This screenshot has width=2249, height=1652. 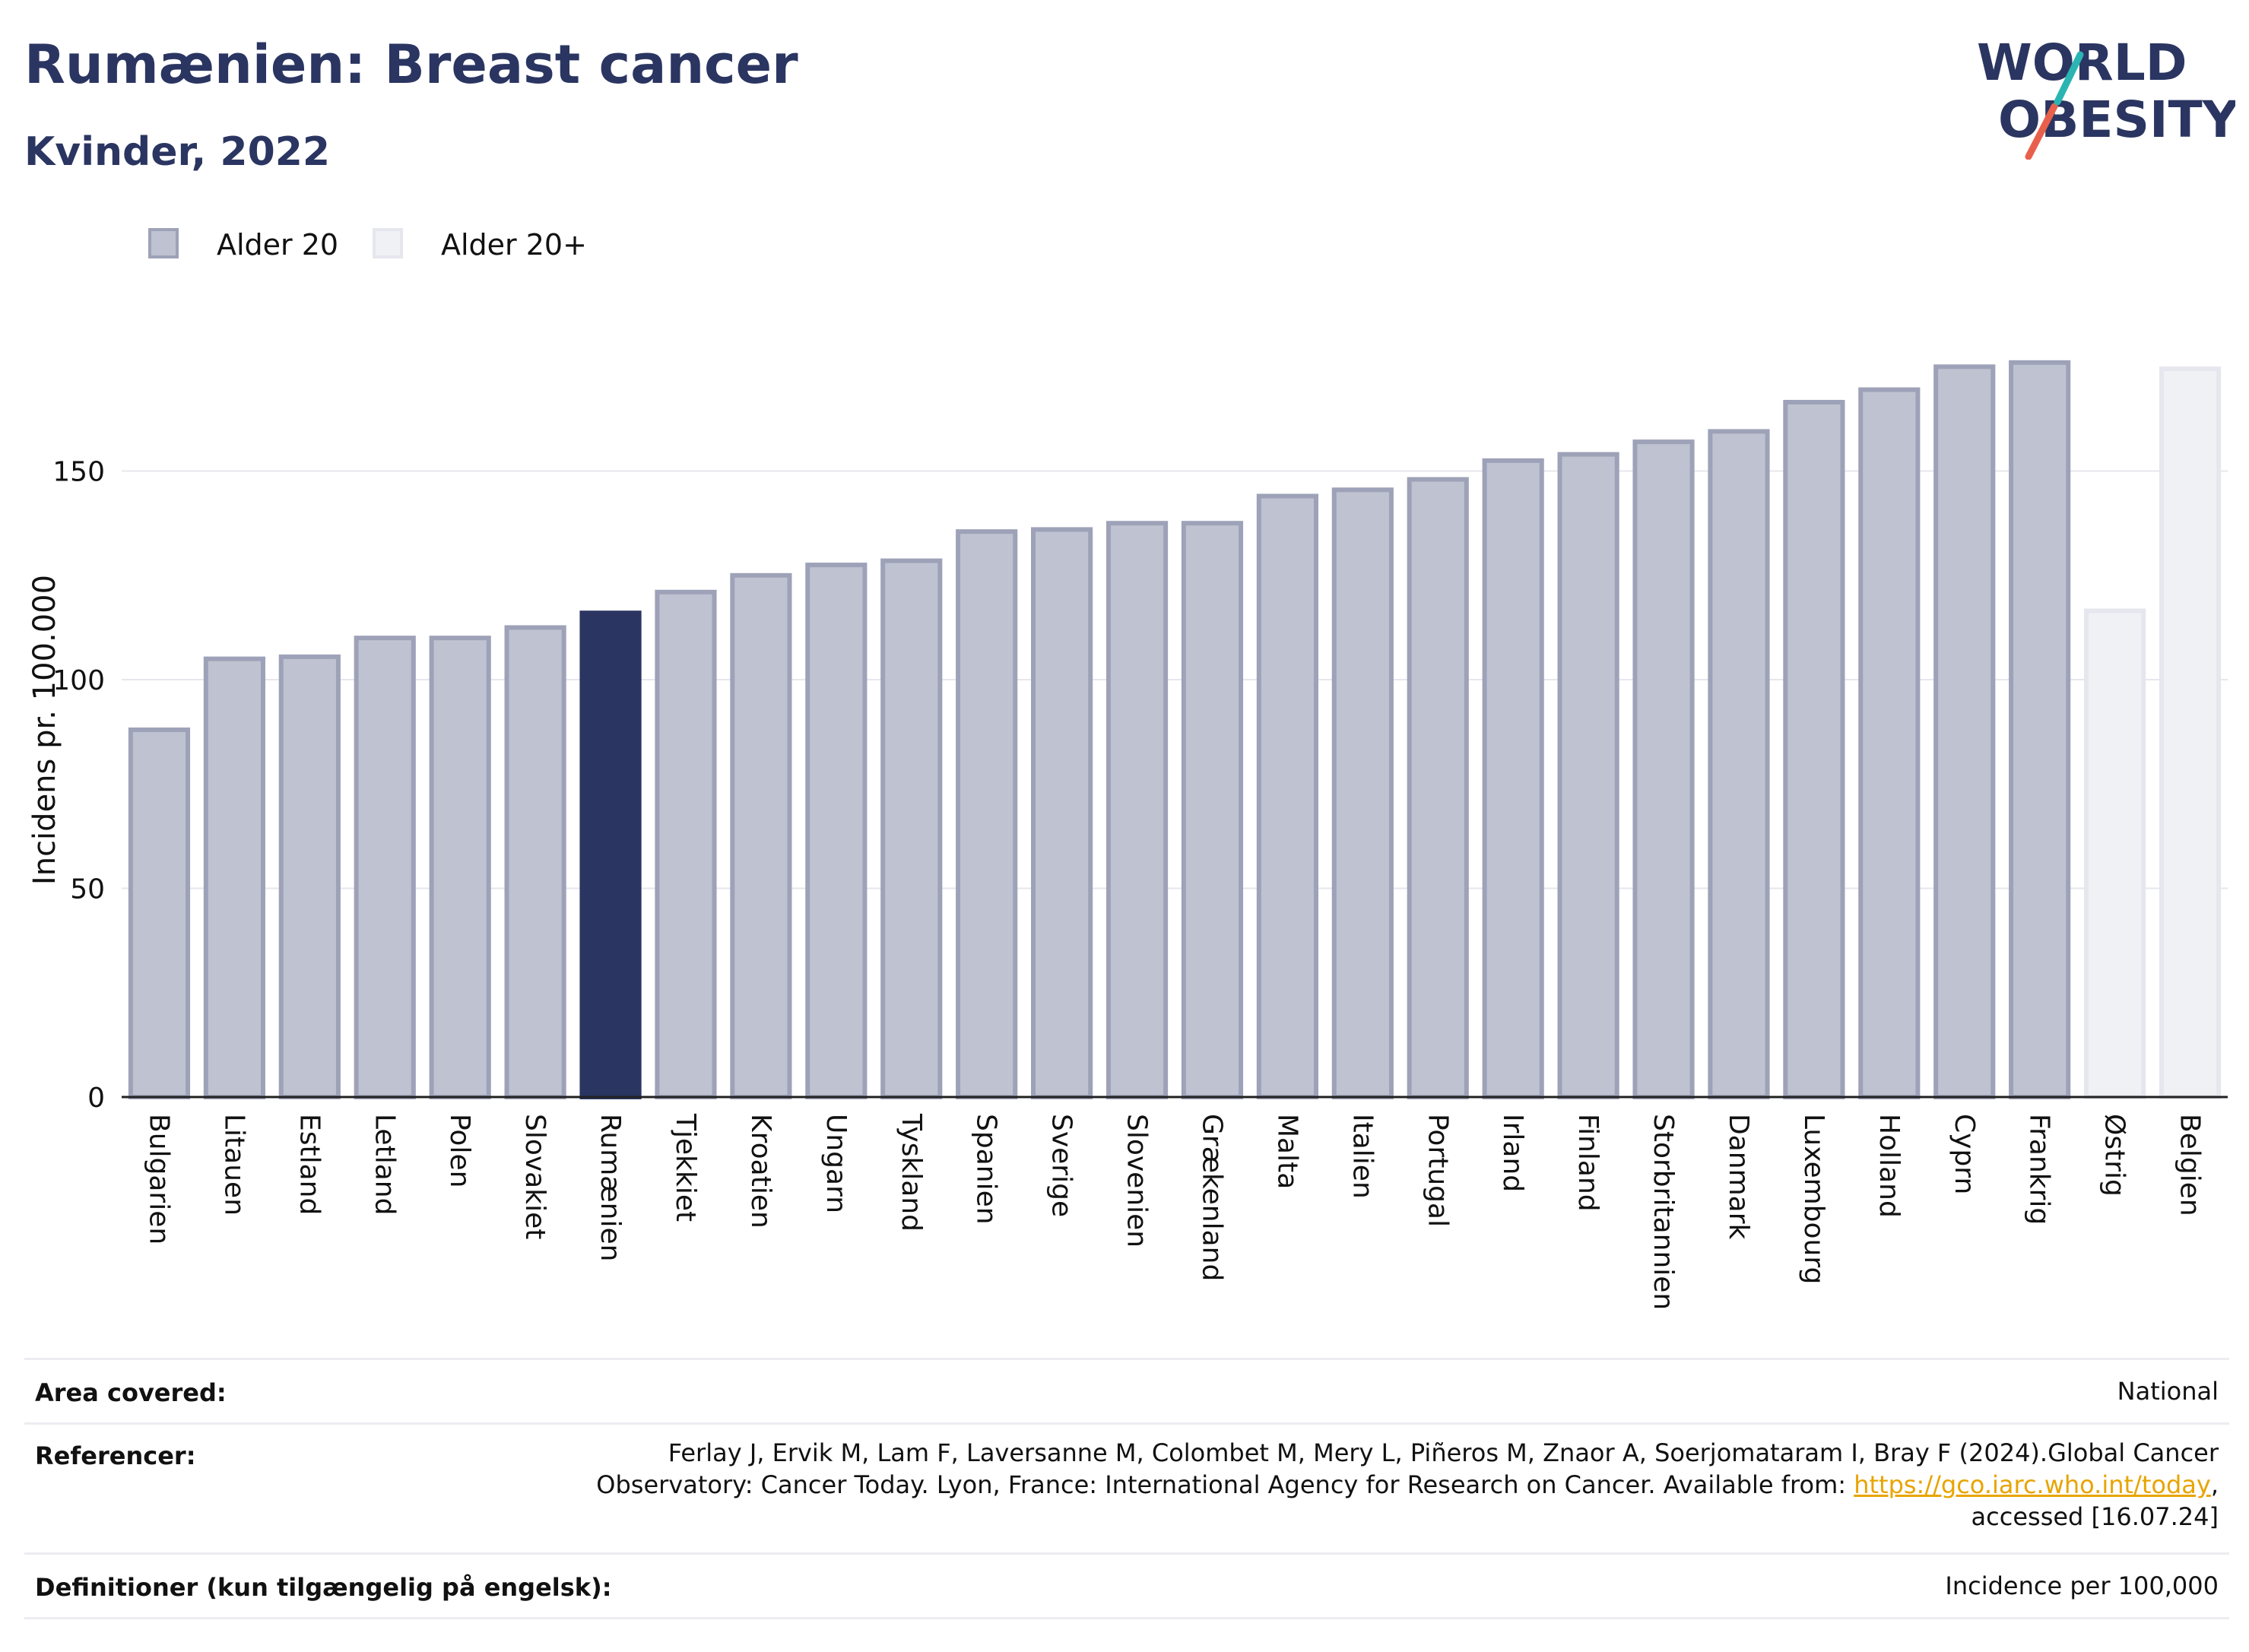 What do you see at coordinates (115, 1455) in the screenshot?
I see `references-label: Referencer:` at bounding box center [115, 1455].